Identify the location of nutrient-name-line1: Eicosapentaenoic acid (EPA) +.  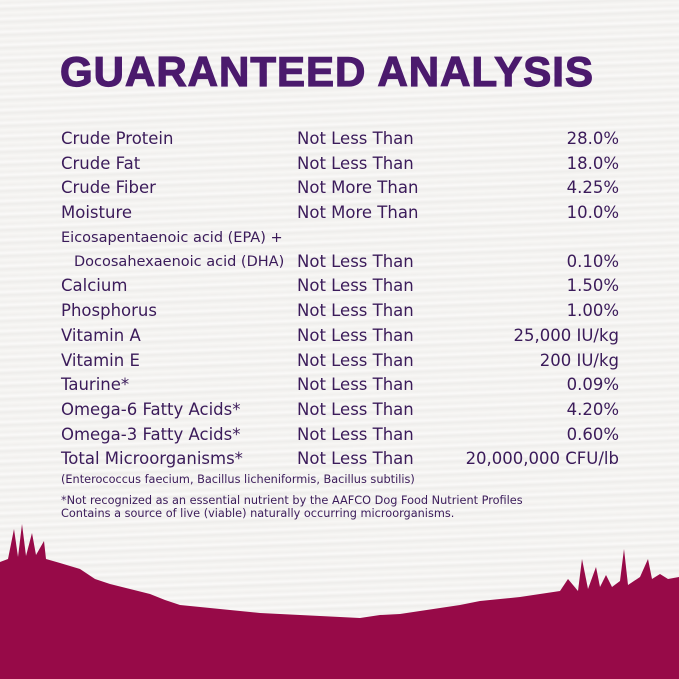
(172, 237).